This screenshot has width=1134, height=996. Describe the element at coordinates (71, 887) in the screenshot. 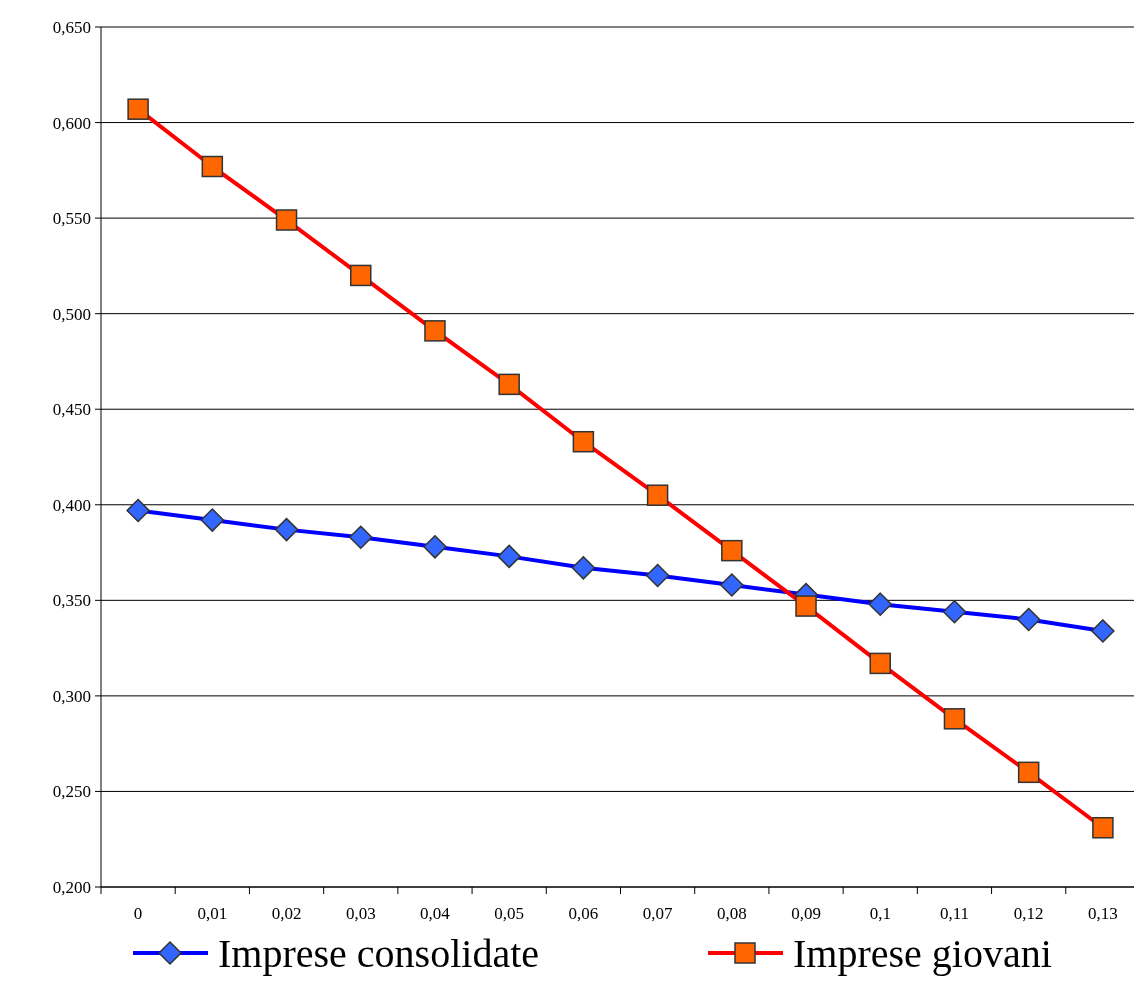

I see `y-tick-label: 0,200` at that location.